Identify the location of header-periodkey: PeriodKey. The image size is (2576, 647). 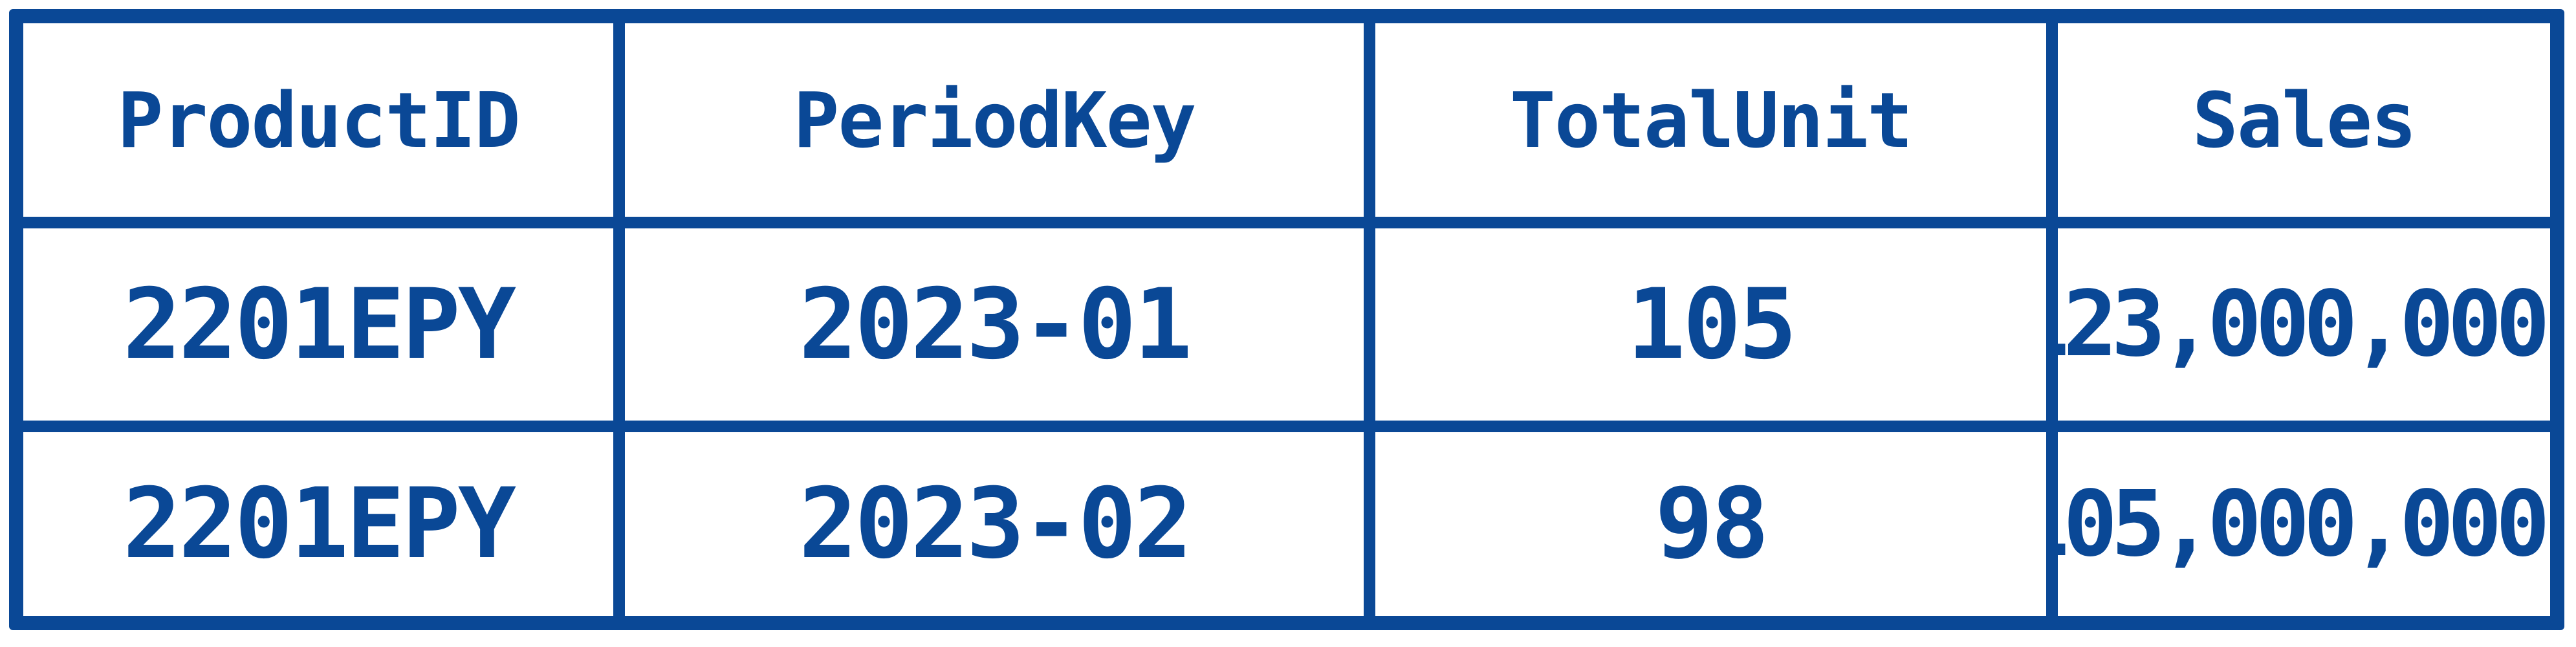
(1000, 126).